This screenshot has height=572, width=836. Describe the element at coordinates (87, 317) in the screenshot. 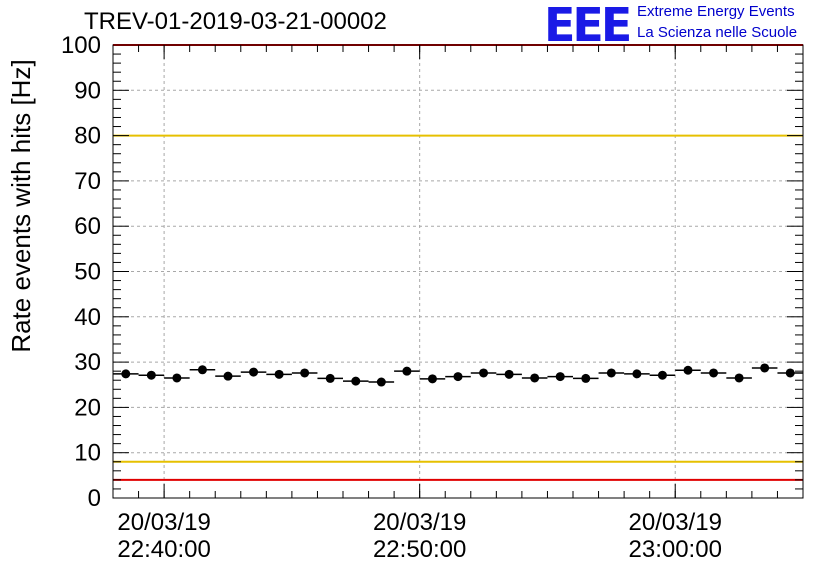

I see `y-tick-label: 40` at that location.